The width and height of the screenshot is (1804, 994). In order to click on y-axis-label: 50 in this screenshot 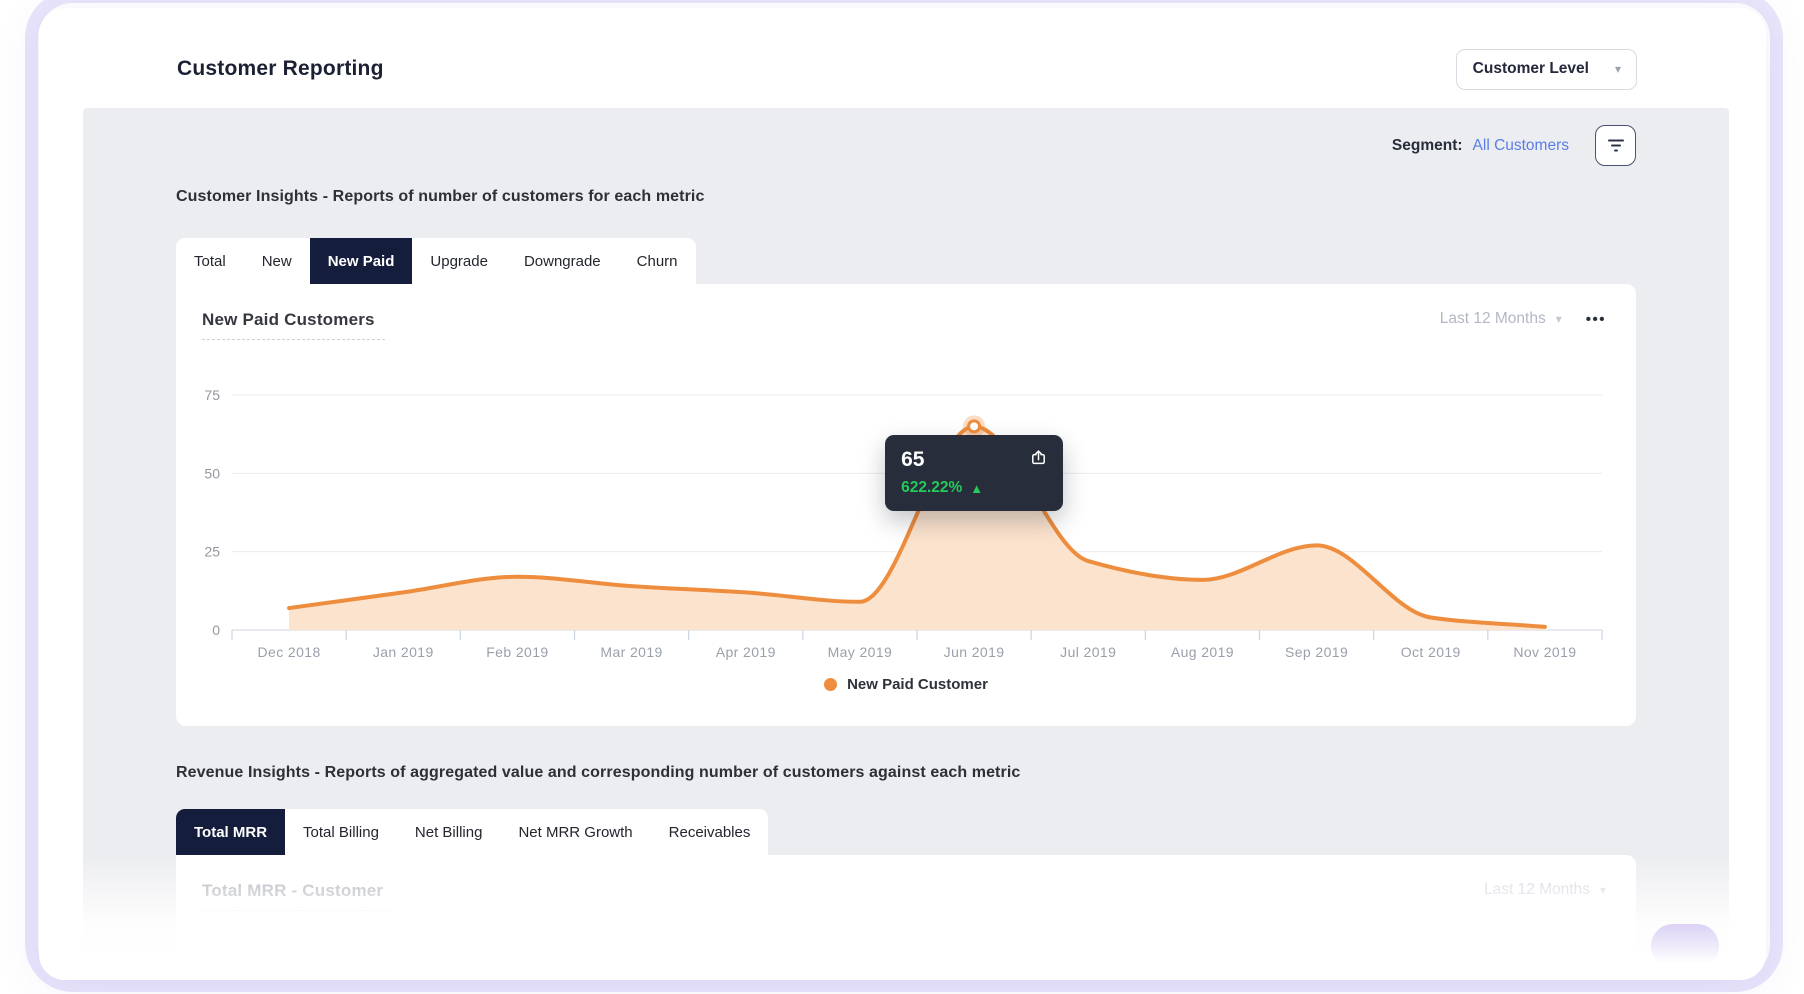, I will do `click(212, 473)`.